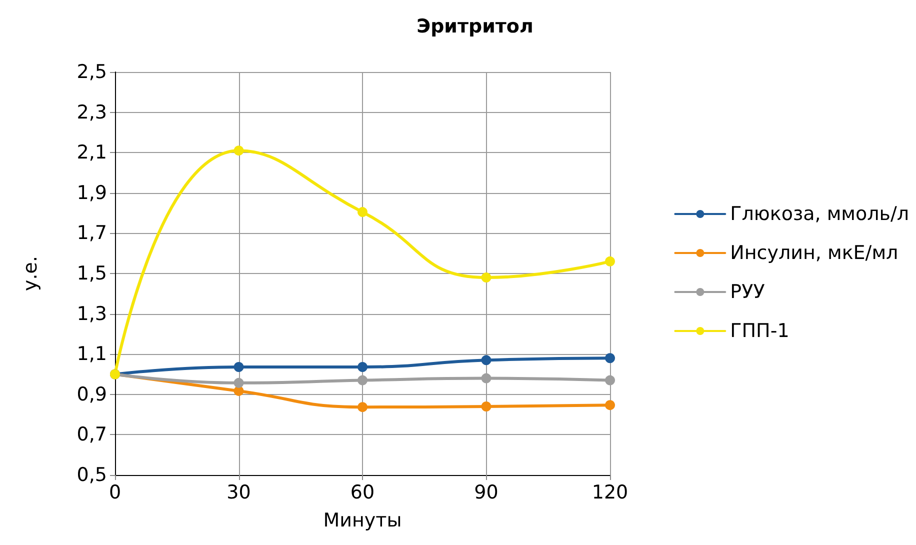 The image size is (916, 545). Describe the element at coordinates (91, 153) in the screenshot. I see `y-tick-label: 2,1` at that location.